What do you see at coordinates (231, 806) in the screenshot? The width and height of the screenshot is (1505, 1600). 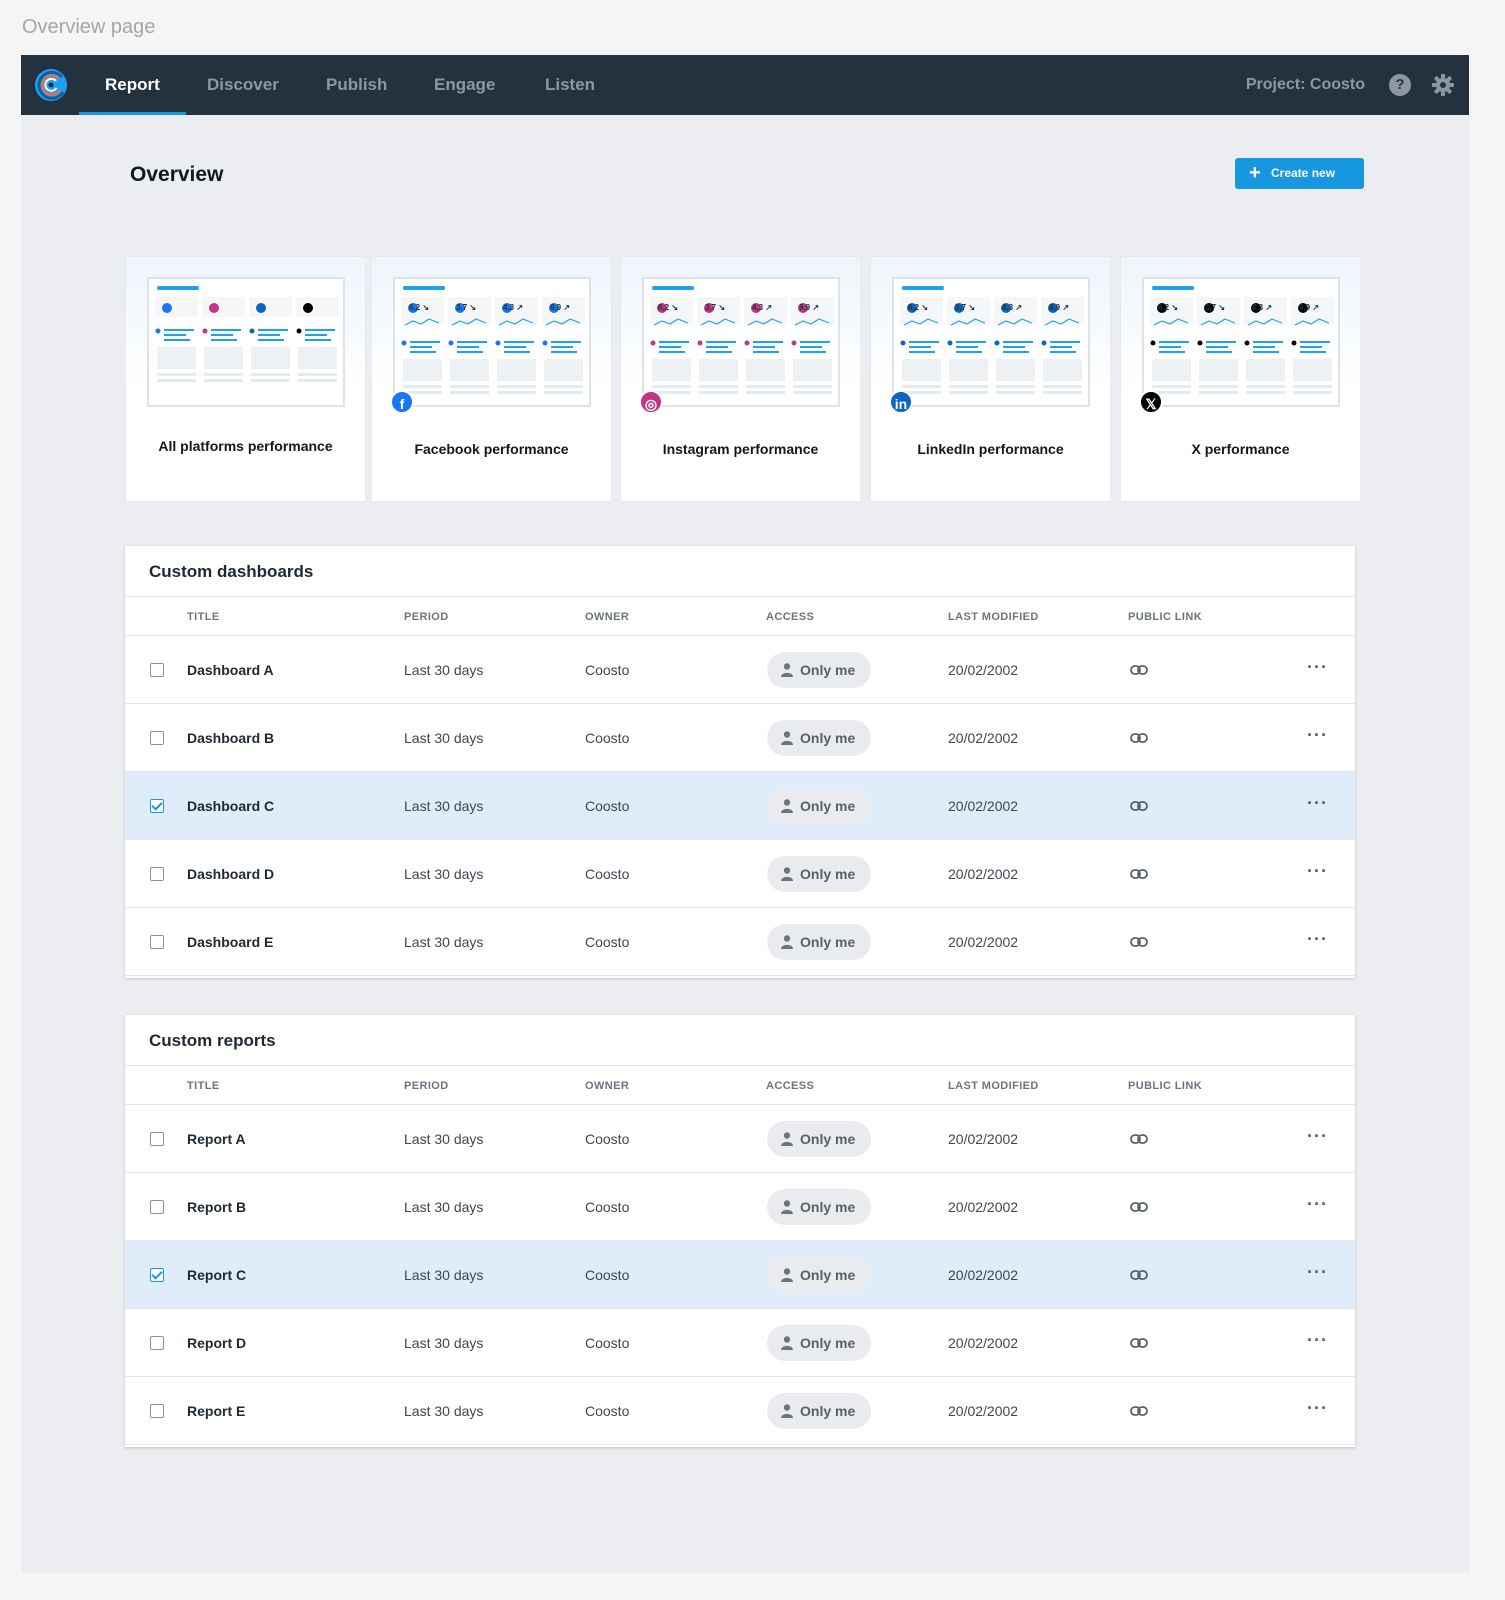 I see `row-title: Dashboard C` at bounding box center [231, 806].